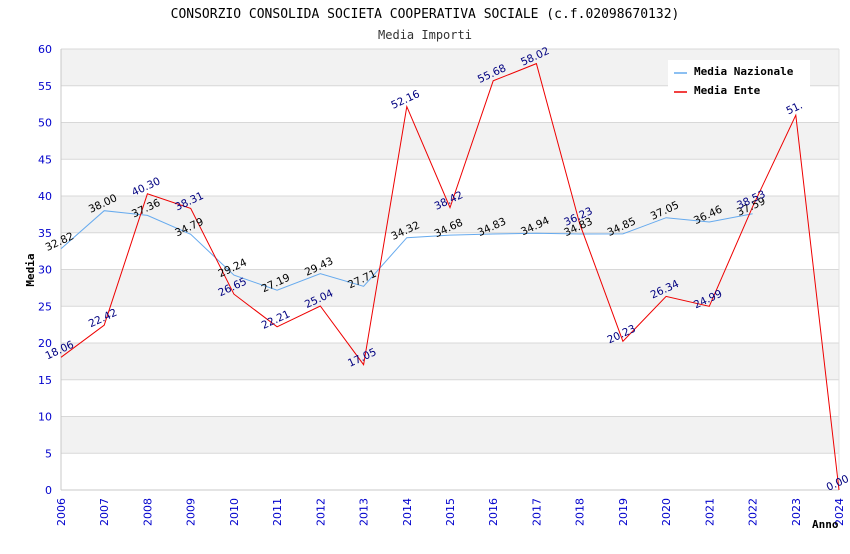 Image resolution: width=850 pixels, height=554 pixels. Describe the element at coordinates (493, 512) in the screenshot. I see `x-tick-label-2016: 2016` at that location.